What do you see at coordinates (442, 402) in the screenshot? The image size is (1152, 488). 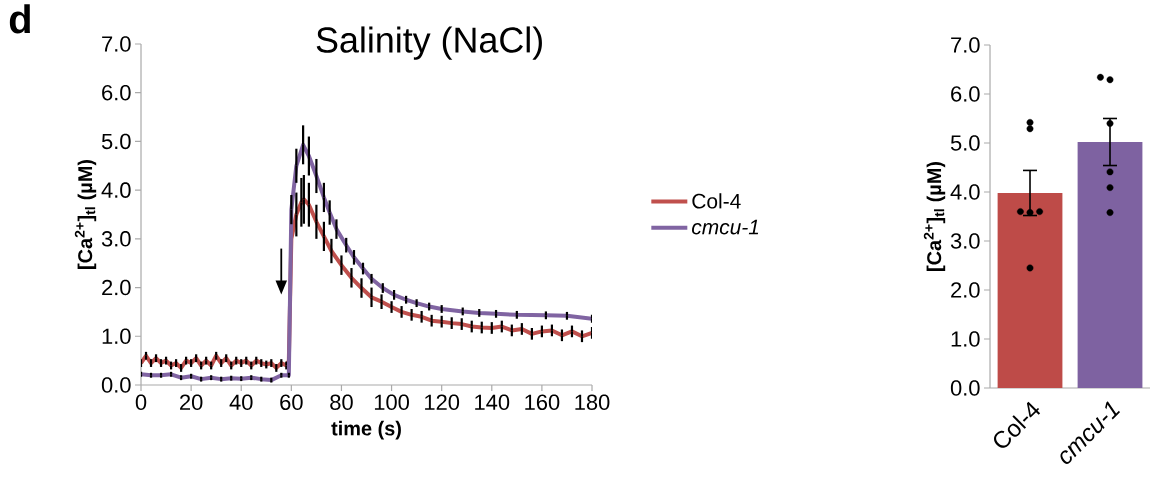 I see `x-tick-label: 120` at bounding box center [442, 402].